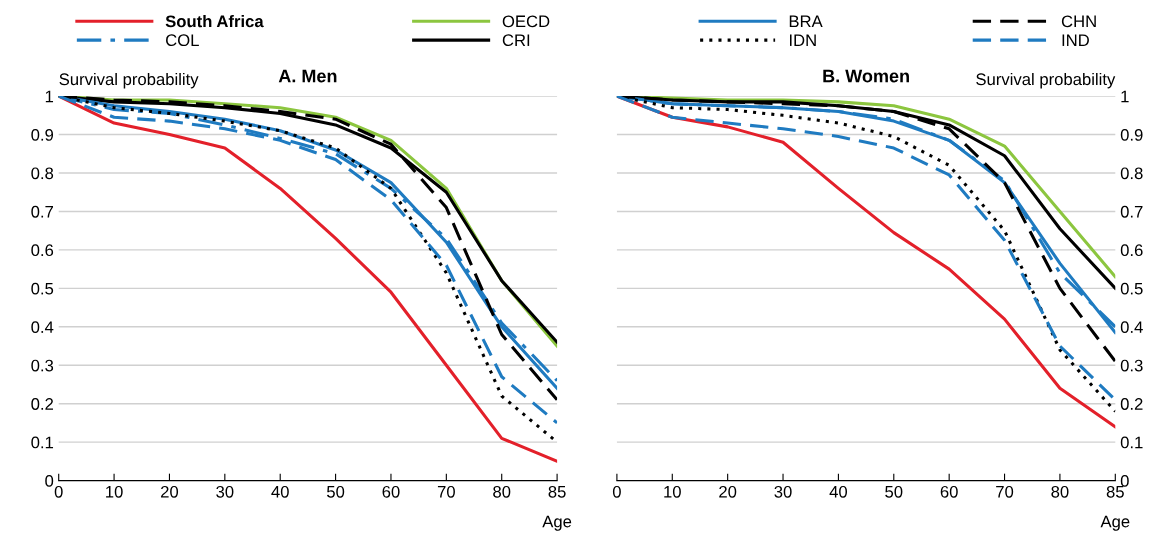  I want to click on legend-label: BRA, so click(806, 21).